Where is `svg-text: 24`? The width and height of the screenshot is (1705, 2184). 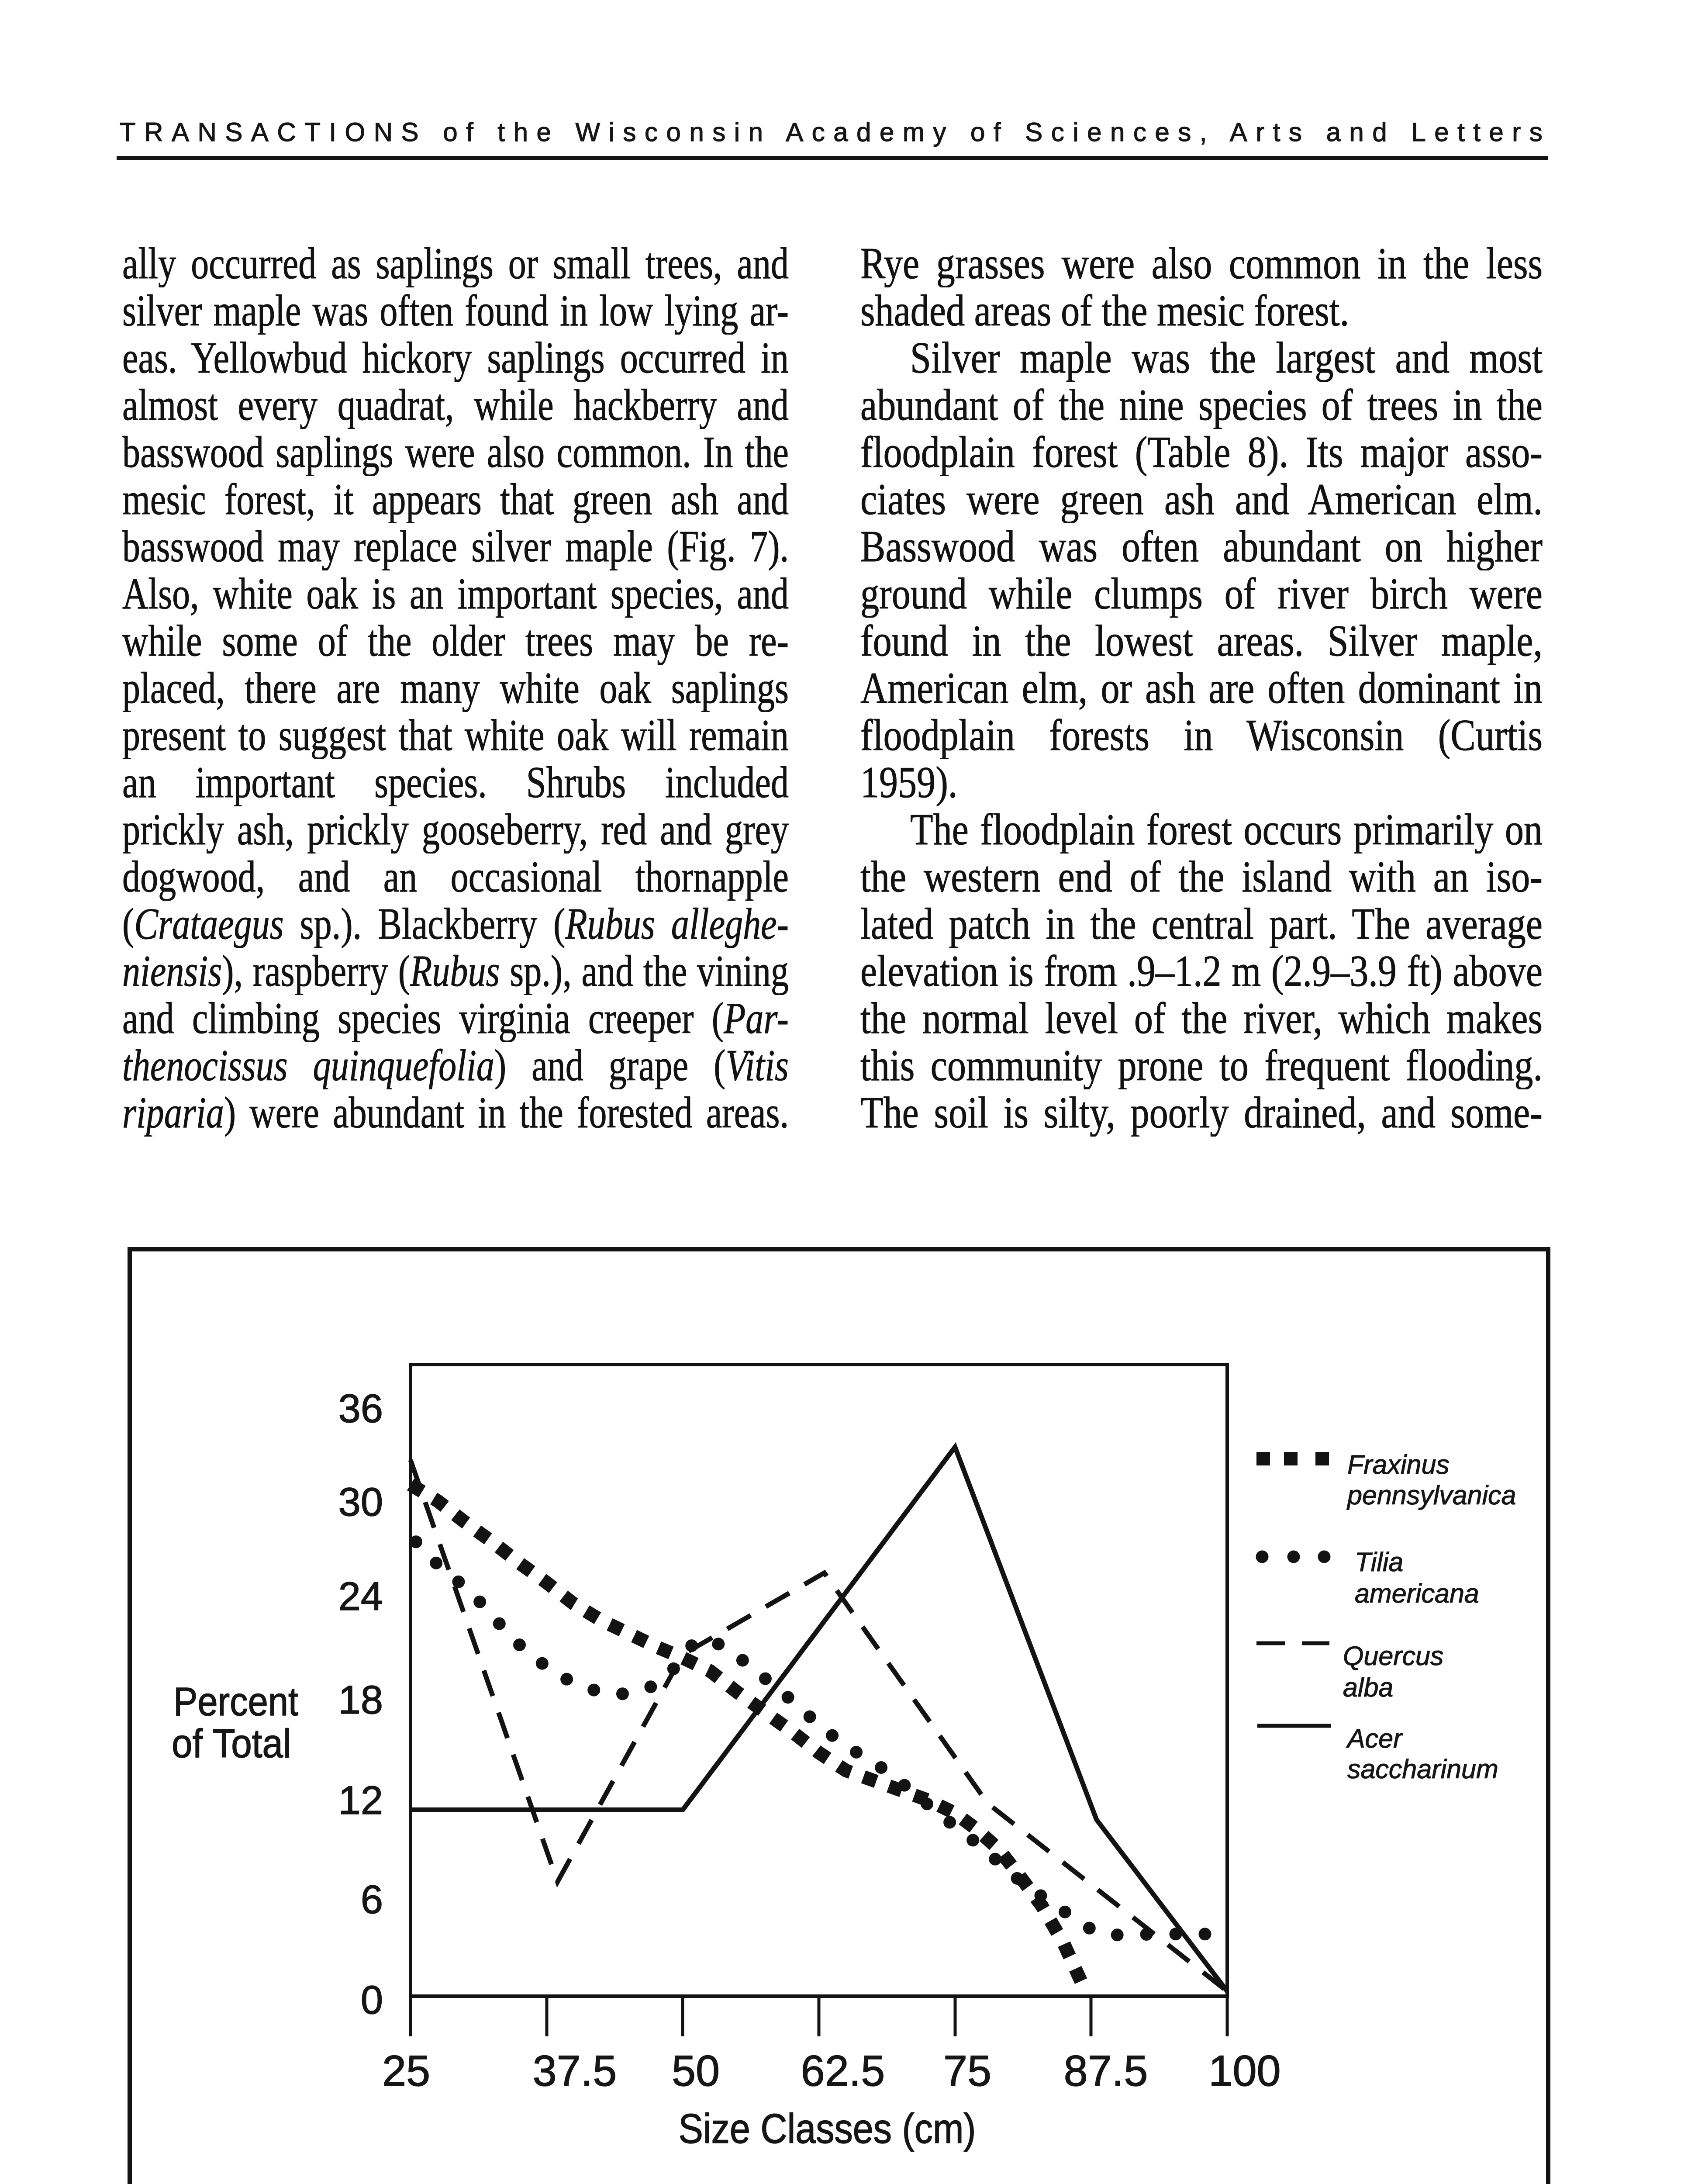 svg-text: 24 is located at coordinates (360, 1596).